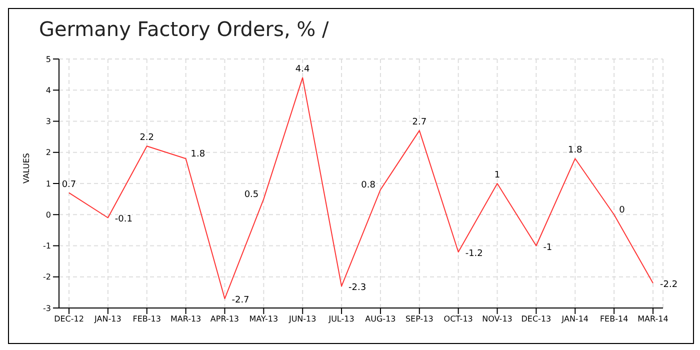 This screenshot has width=700, height=350. What do you see at coordinates (225, 319) in the screenshot?
I see `x-tick-label: APR-13` at bounding box center [225, 319].